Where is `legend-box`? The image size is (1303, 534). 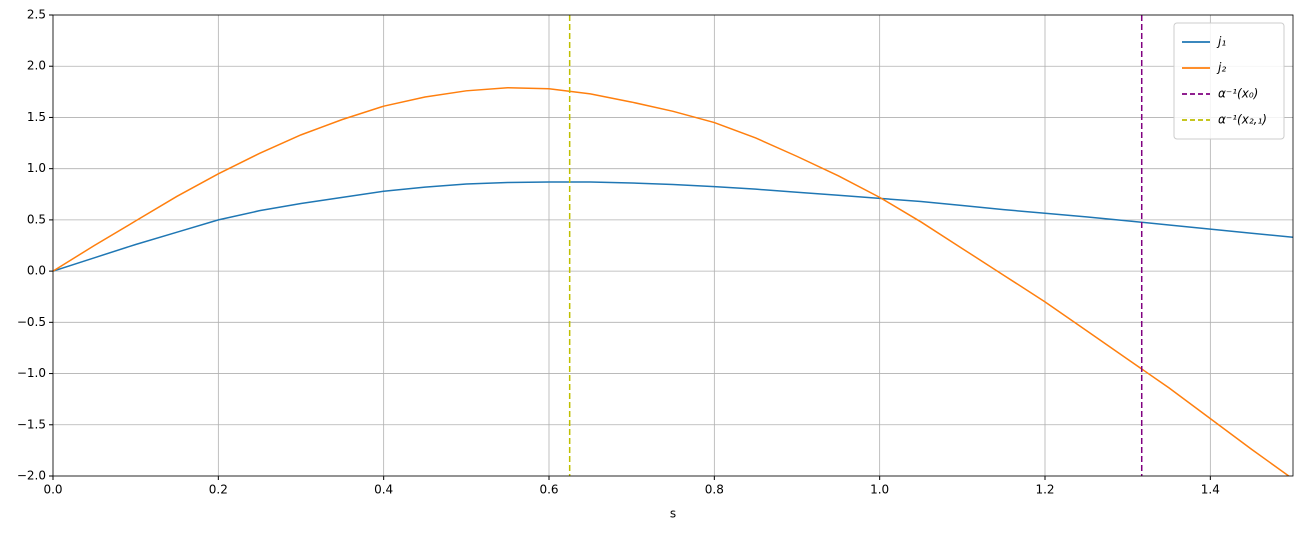
legend-box is located at coordinates (1229, 81).